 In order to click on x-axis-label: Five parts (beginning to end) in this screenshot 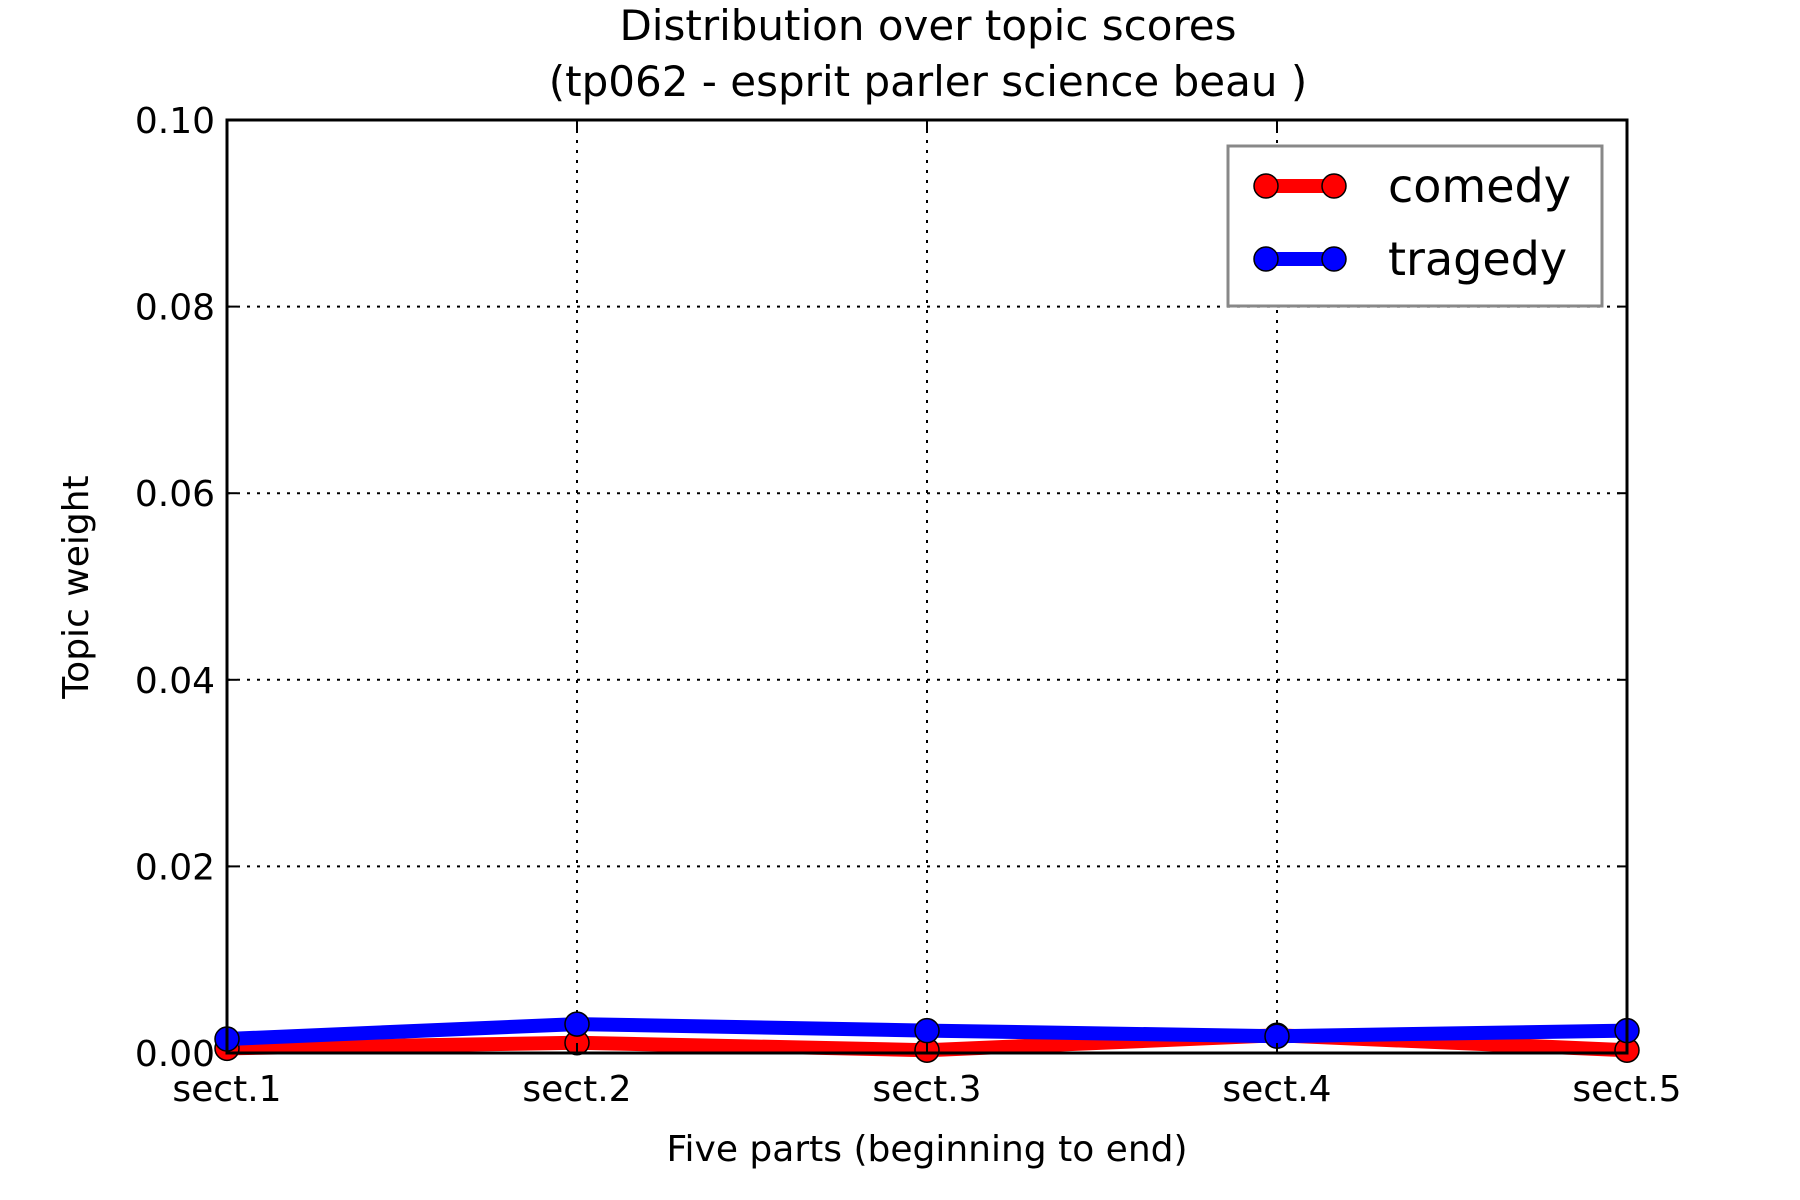, I will do `click(926, 1149)`.